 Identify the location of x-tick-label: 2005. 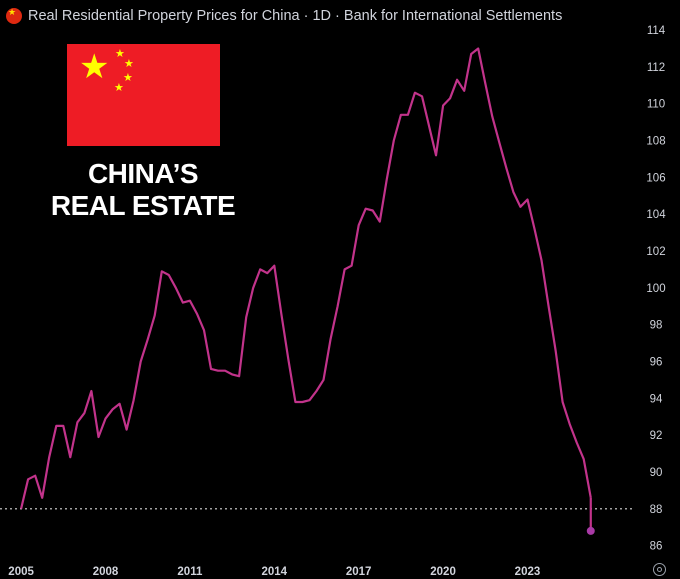
(21, 572).